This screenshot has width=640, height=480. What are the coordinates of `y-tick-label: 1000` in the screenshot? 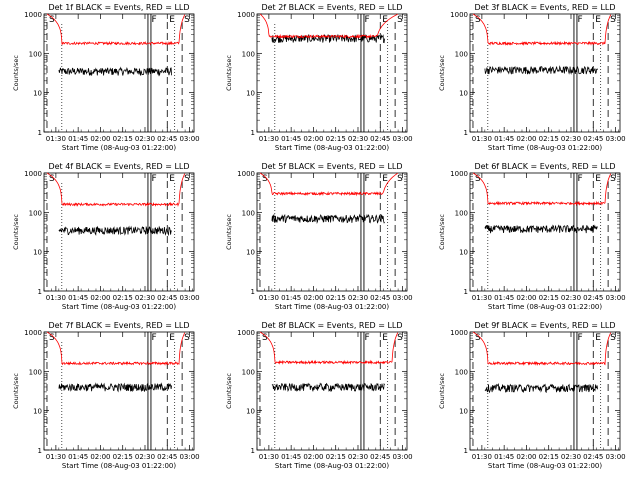 It's located at (33, 15).